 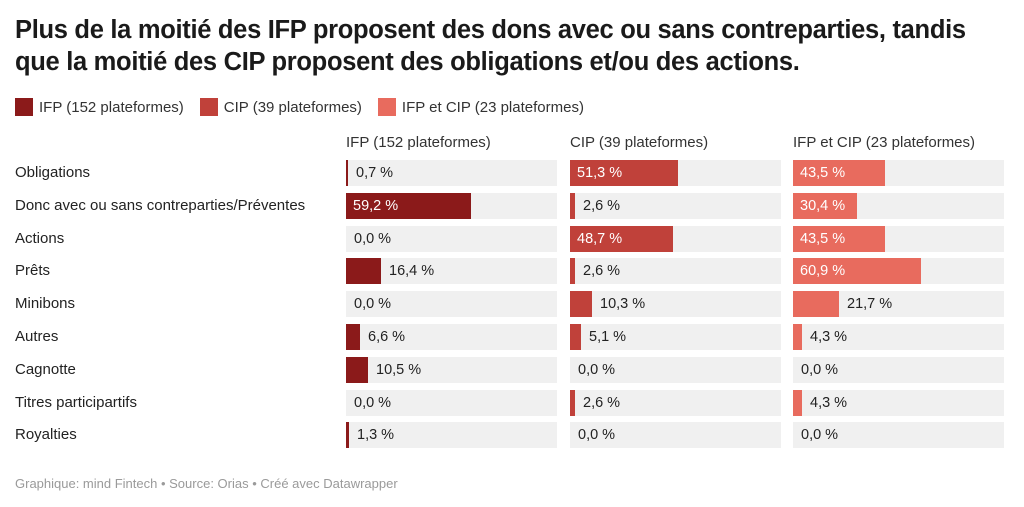 What do you see at coordinates (357, 369) in the screenshot?
I see `bar-ifp-cagnotte` at bounding box center [357, 369].